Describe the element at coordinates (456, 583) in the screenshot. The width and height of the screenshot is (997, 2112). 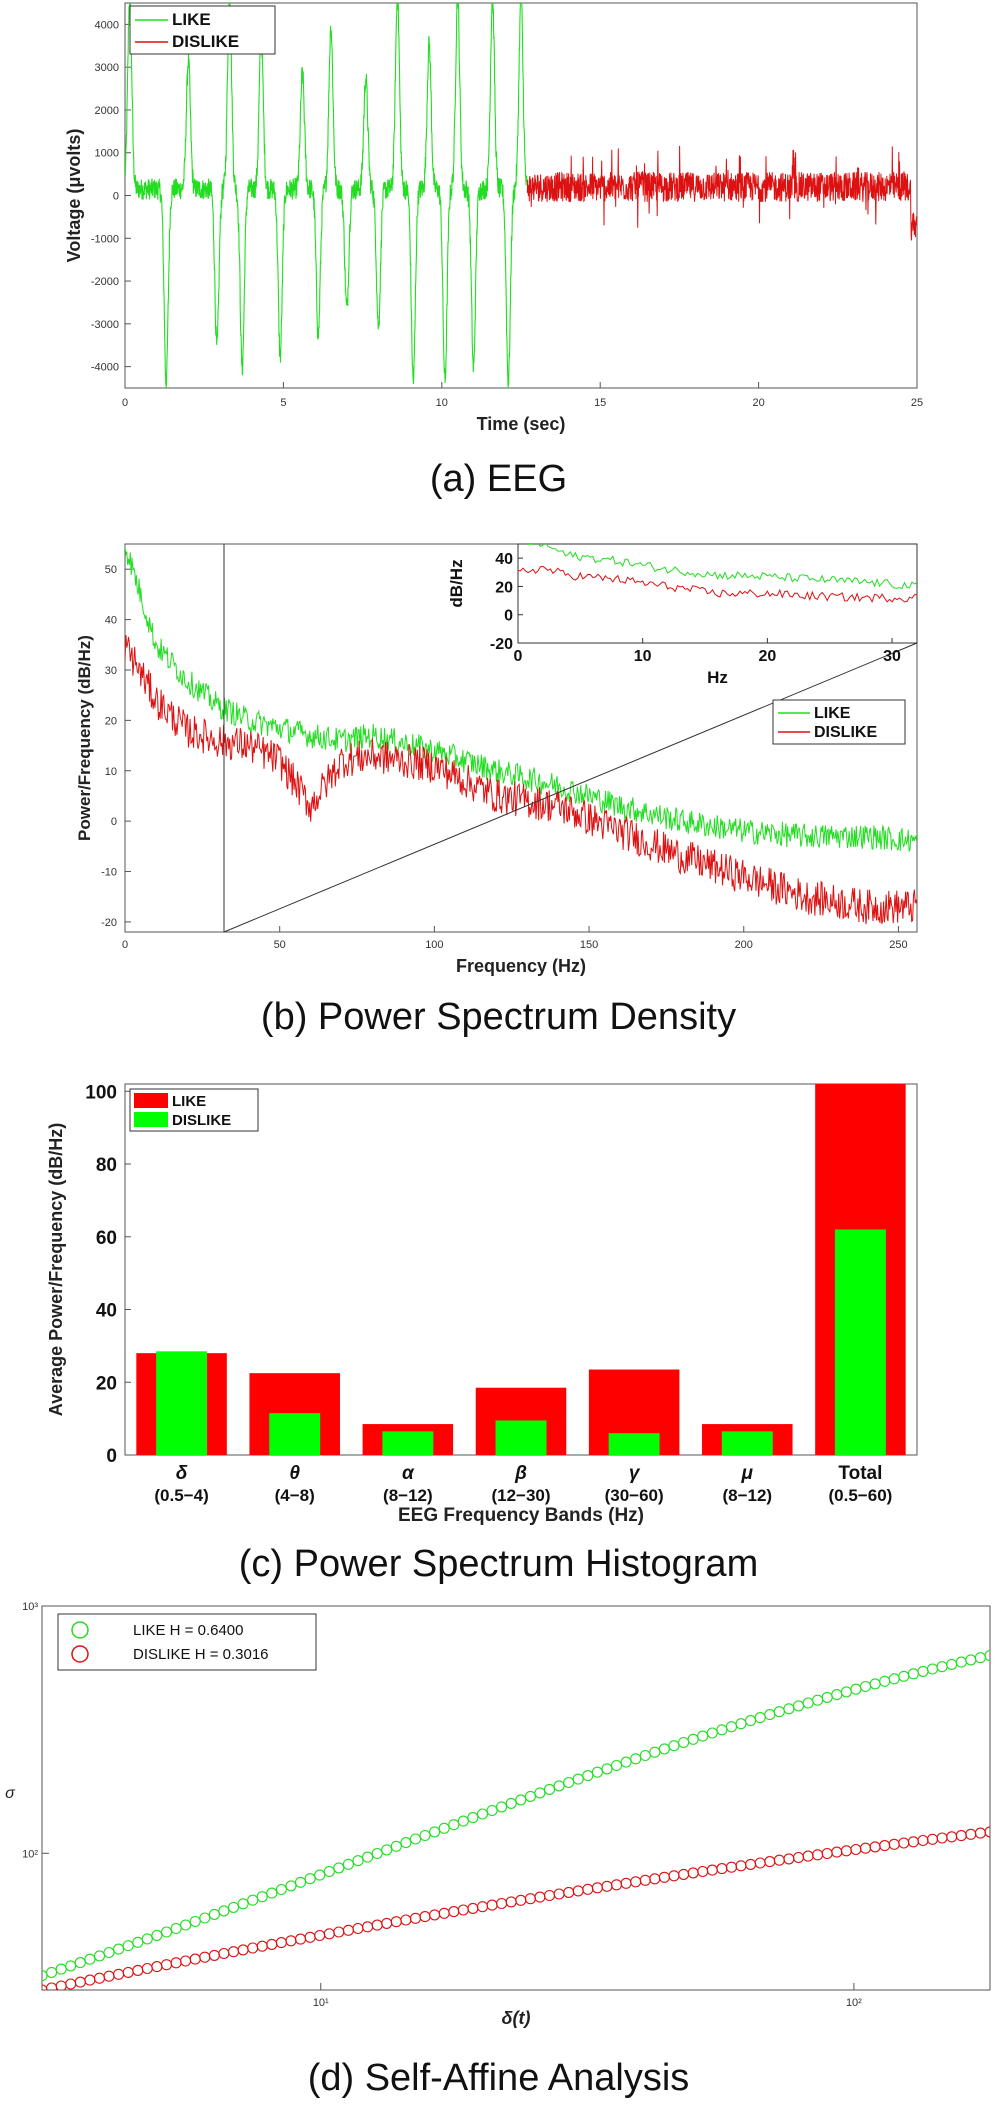
I see `inset-y-axis-label: dB/Hz` at that location.